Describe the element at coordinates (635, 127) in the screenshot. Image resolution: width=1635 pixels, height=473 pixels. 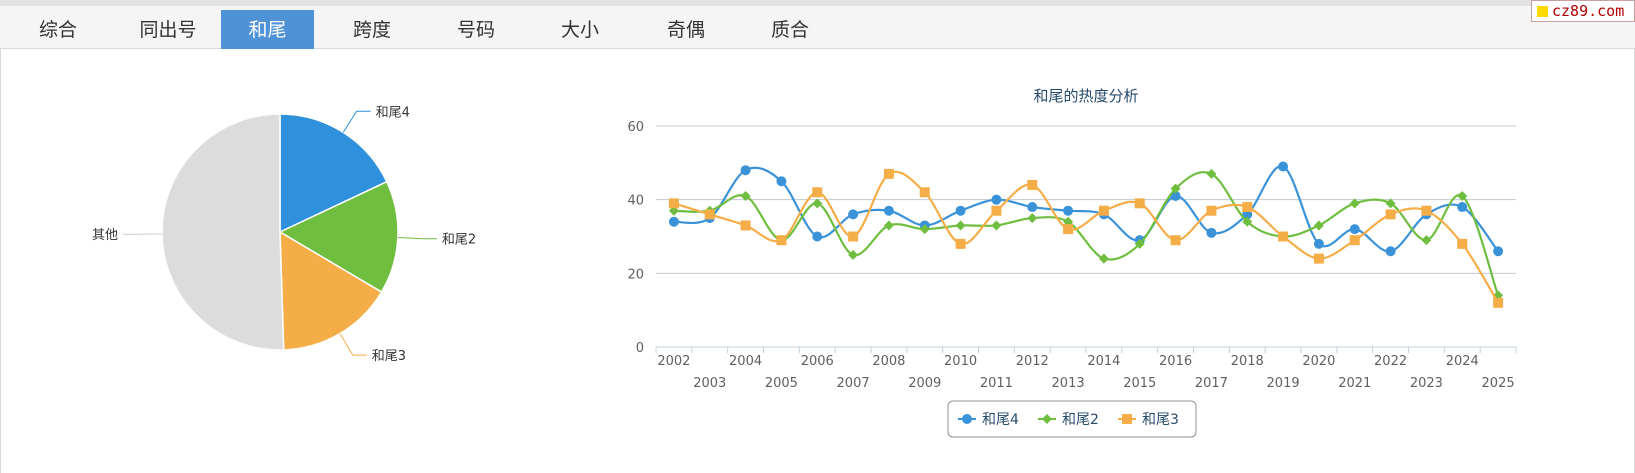
I see `y-tick-label: 60` at that location.